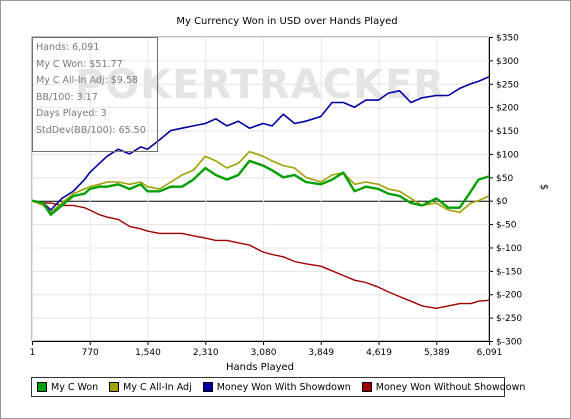 Image resolution: width=571 pixels, height=419 pixels. I want to click on x-tick-label: 6,091, so click(490, 353).